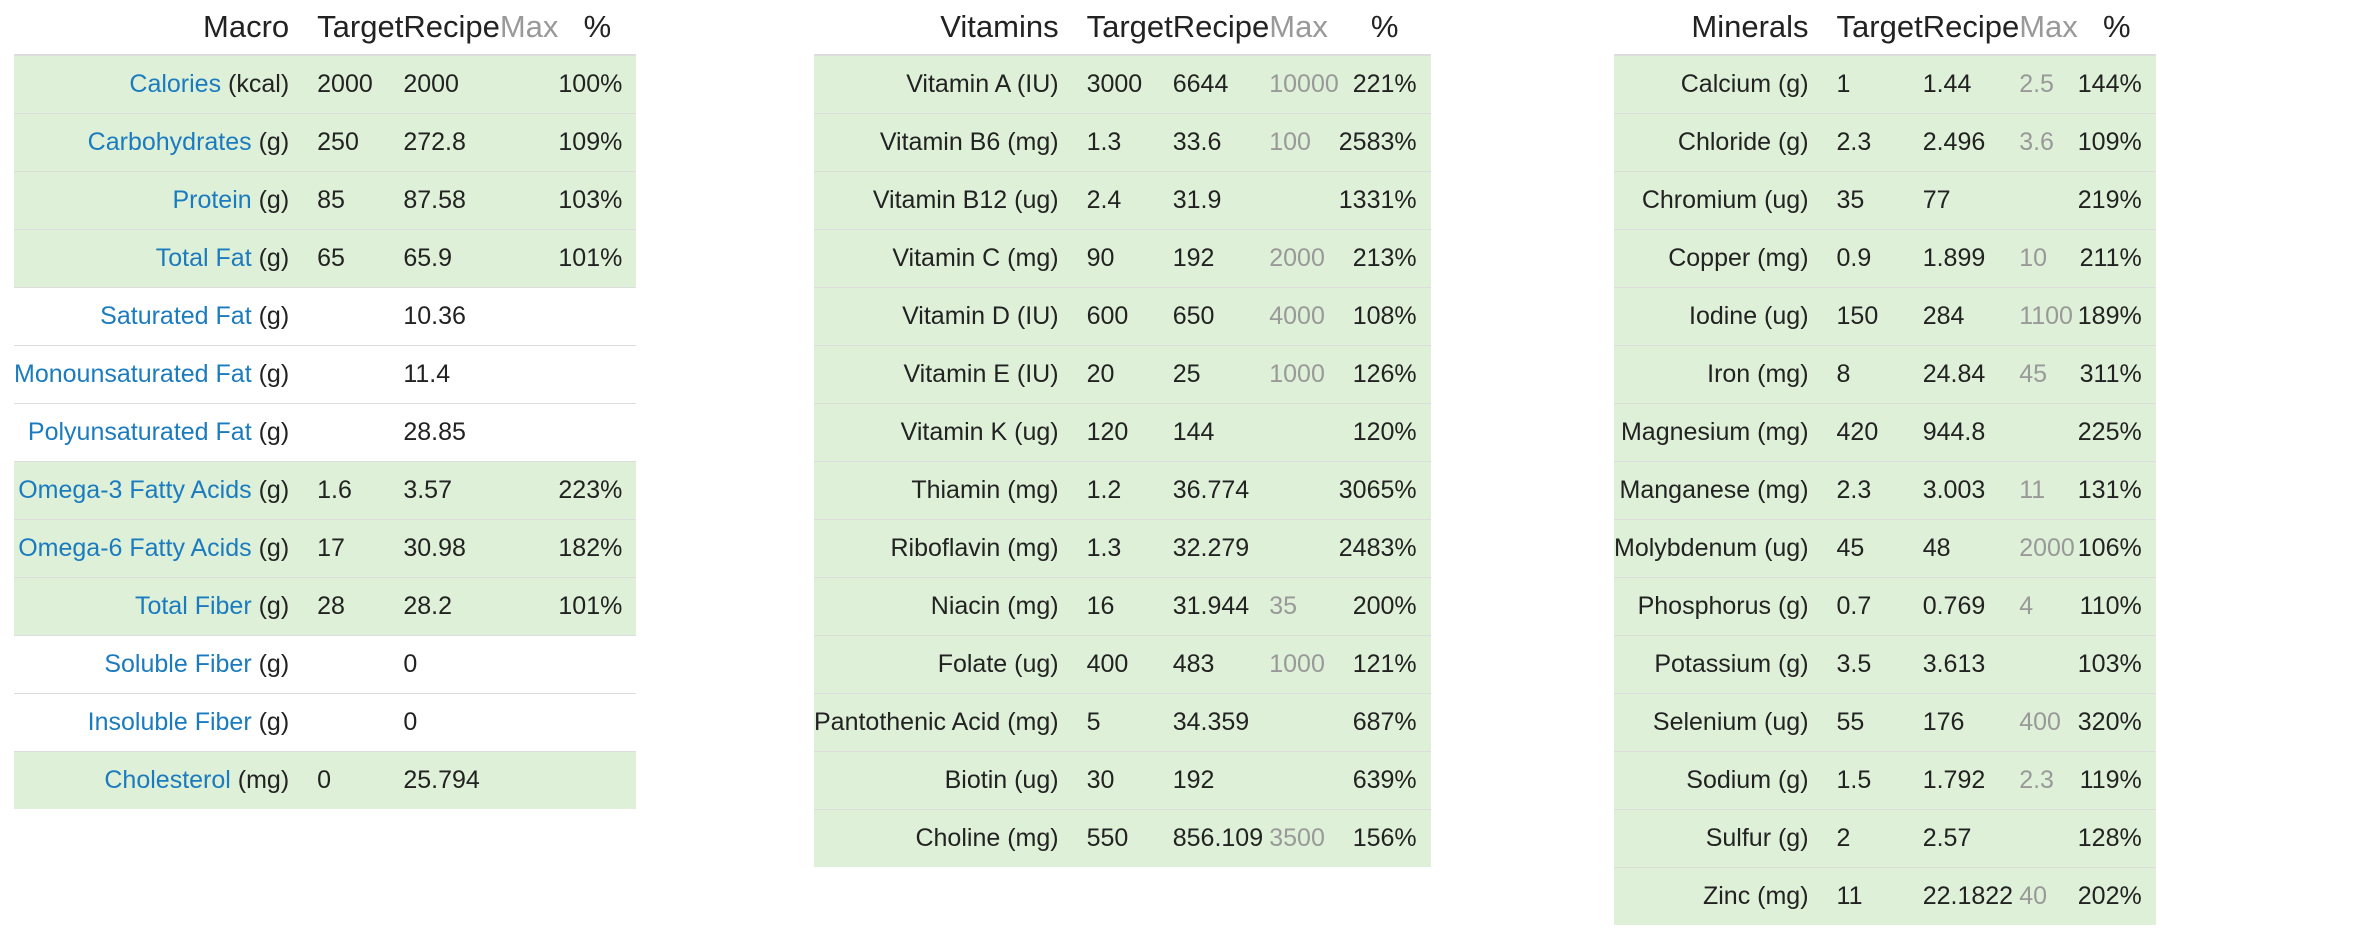 Image resolution: width=2372 pixels, height=946 pixels. I want to click on target-value: 2.3, so click(1879, 142).